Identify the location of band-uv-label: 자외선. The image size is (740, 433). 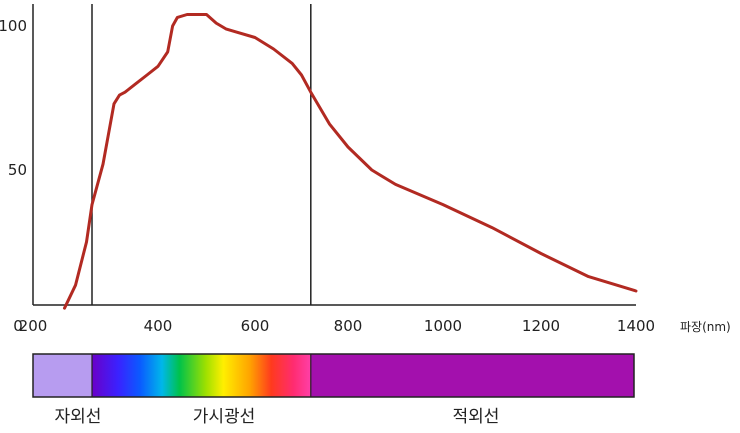
(78, 417).